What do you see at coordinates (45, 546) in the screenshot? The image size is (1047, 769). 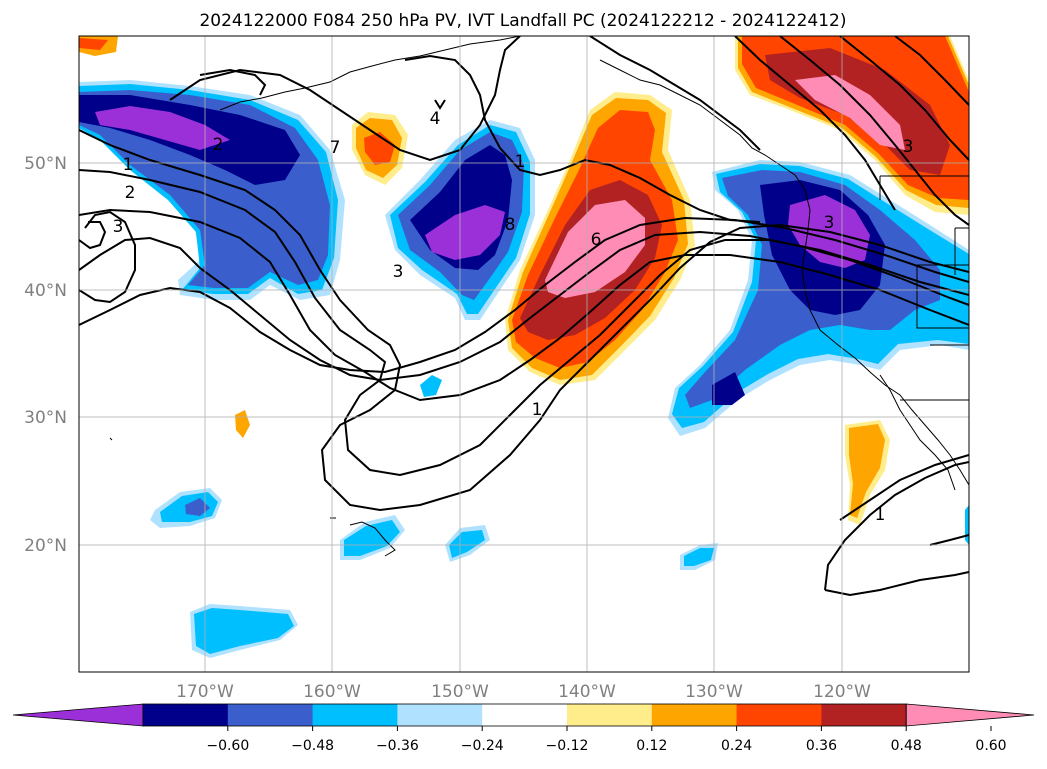 I see `lat-label: 20°N` at bounding box center [45, 546].